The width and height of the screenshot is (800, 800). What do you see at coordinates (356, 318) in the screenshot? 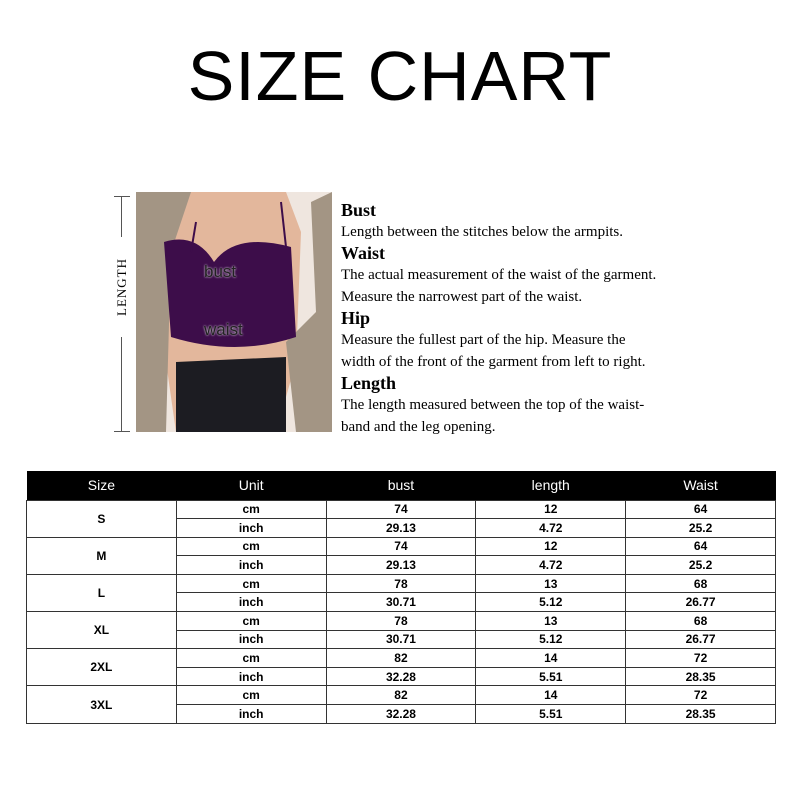
I see `description-heading: Hip` at bounding box center [356, 318].